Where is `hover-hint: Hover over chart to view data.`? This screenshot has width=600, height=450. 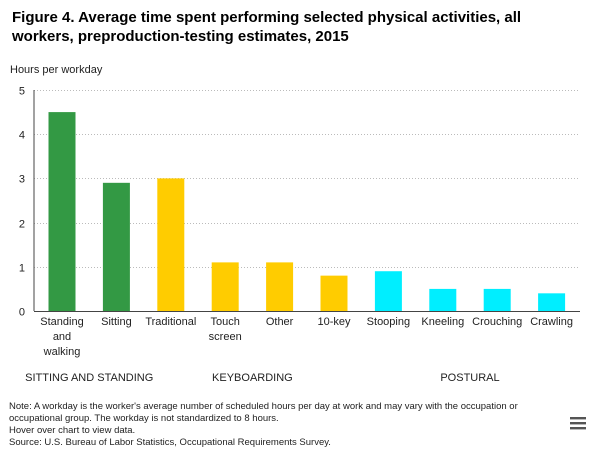 hover-hint: Hover over chart to view data. is located at coordinates (72, 430).